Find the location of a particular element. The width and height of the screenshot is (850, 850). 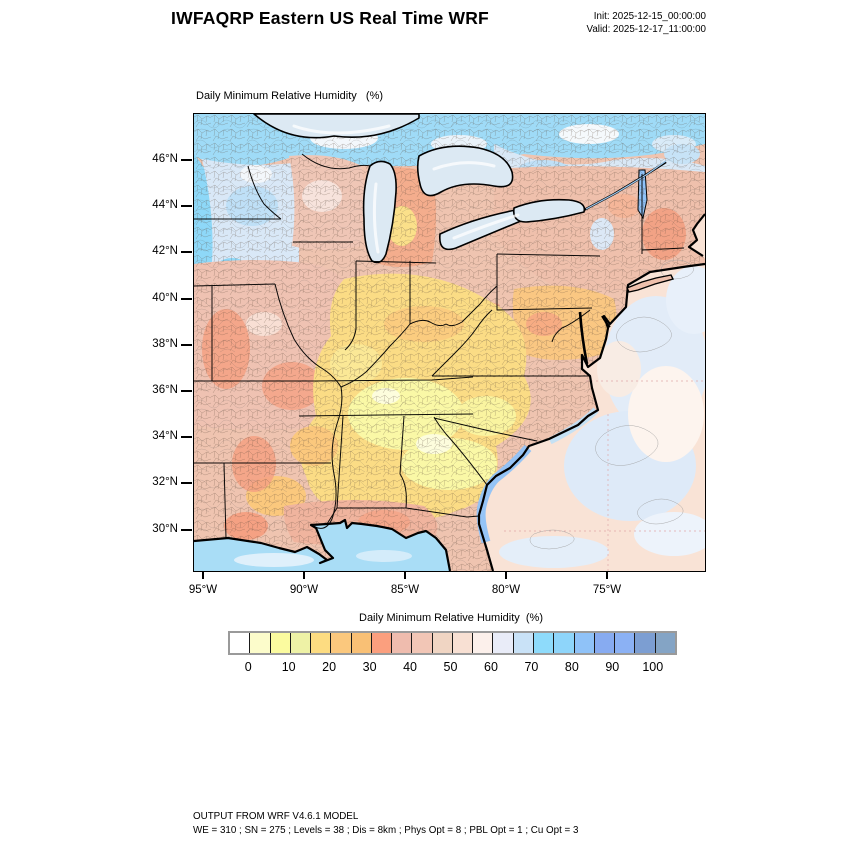

colorbar-ticks: 0 10 20 30 40 50 60 70 80 90 100 is located at coordinates (450, 668).